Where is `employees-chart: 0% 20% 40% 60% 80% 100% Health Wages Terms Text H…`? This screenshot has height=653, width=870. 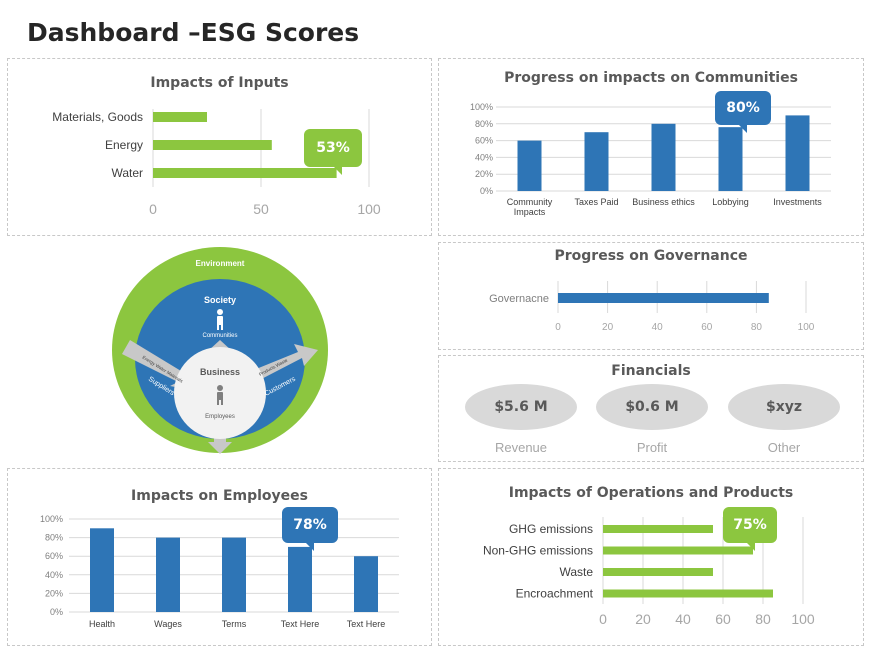 employees-chart: 0% 20% 40% 60% 80% 100% Health Wages Terms Text H… is located at coordinates (219, 571).